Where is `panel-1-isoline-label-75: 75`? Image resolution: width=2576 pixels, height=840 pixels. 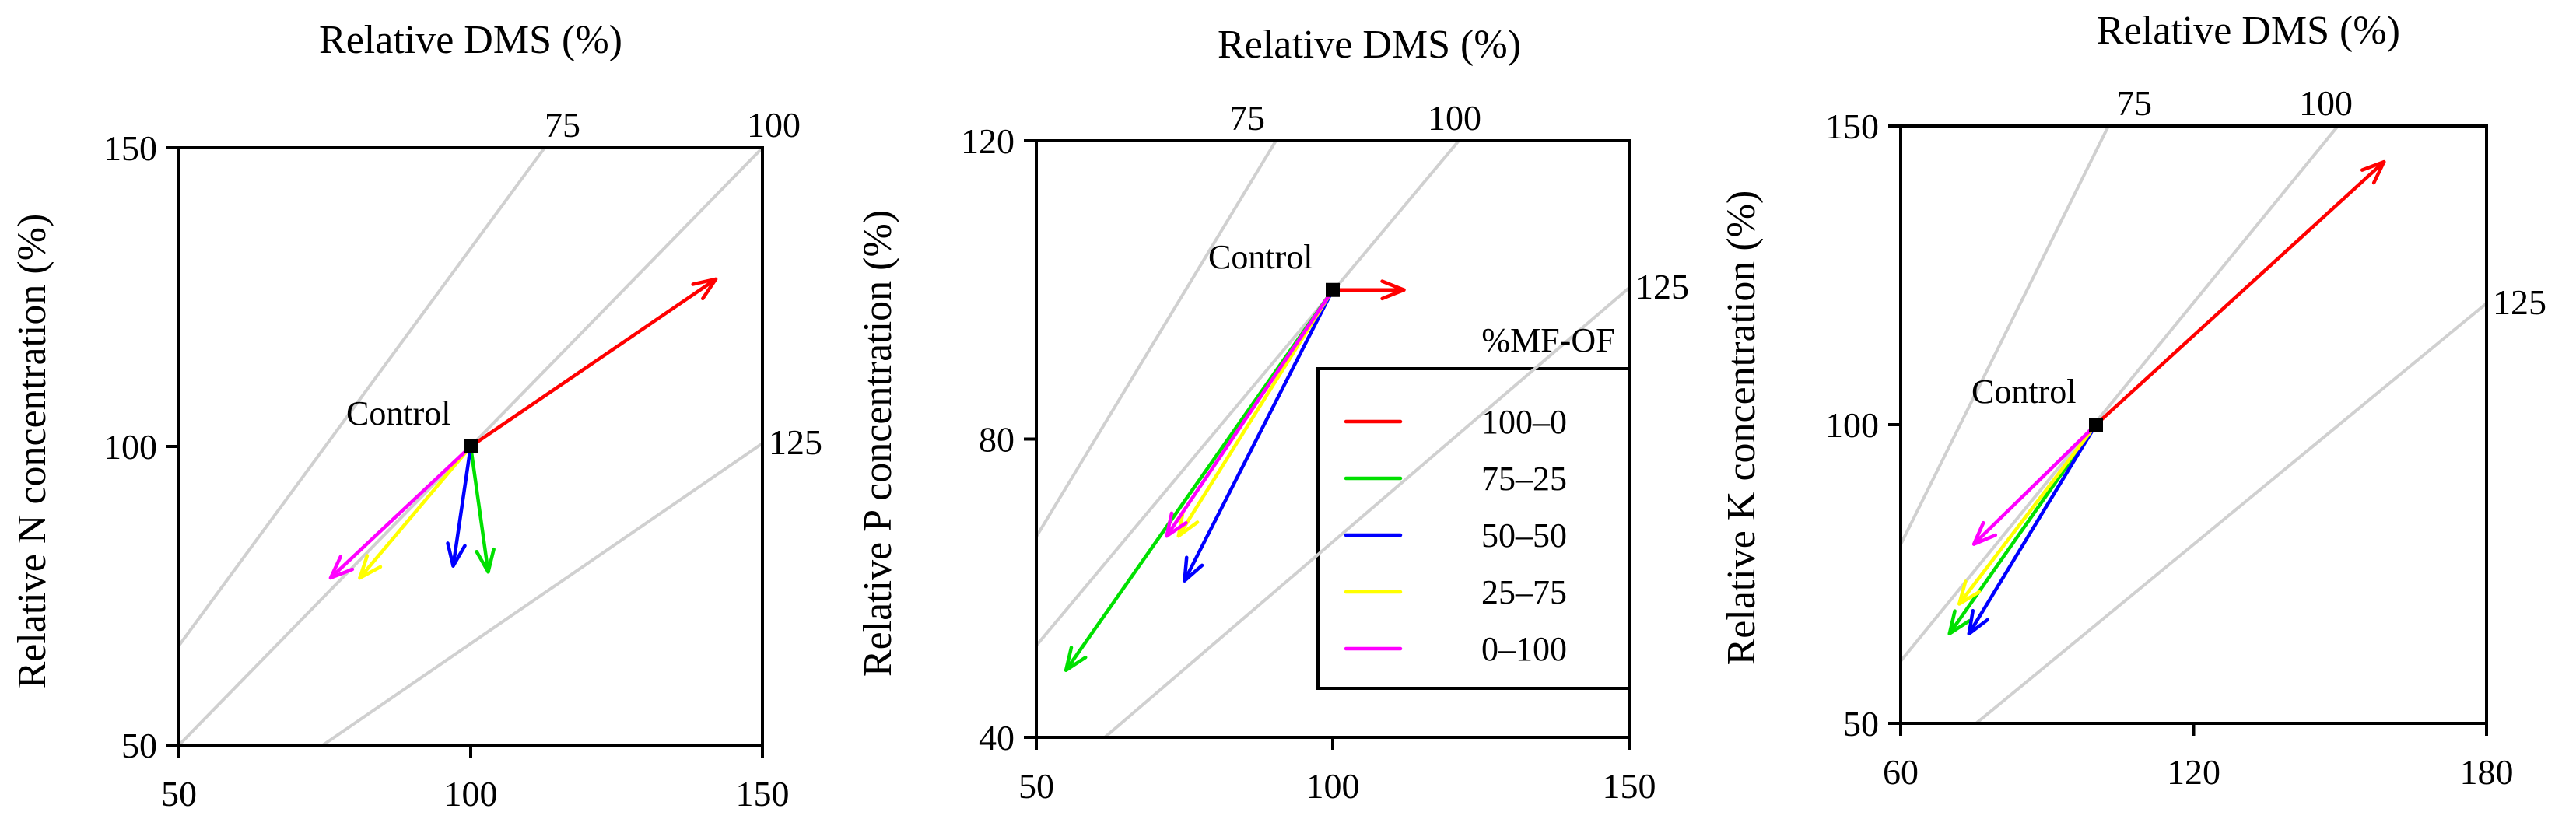 panel-1-isoline-label-75: 75 is located at coordinates (1247, 118).